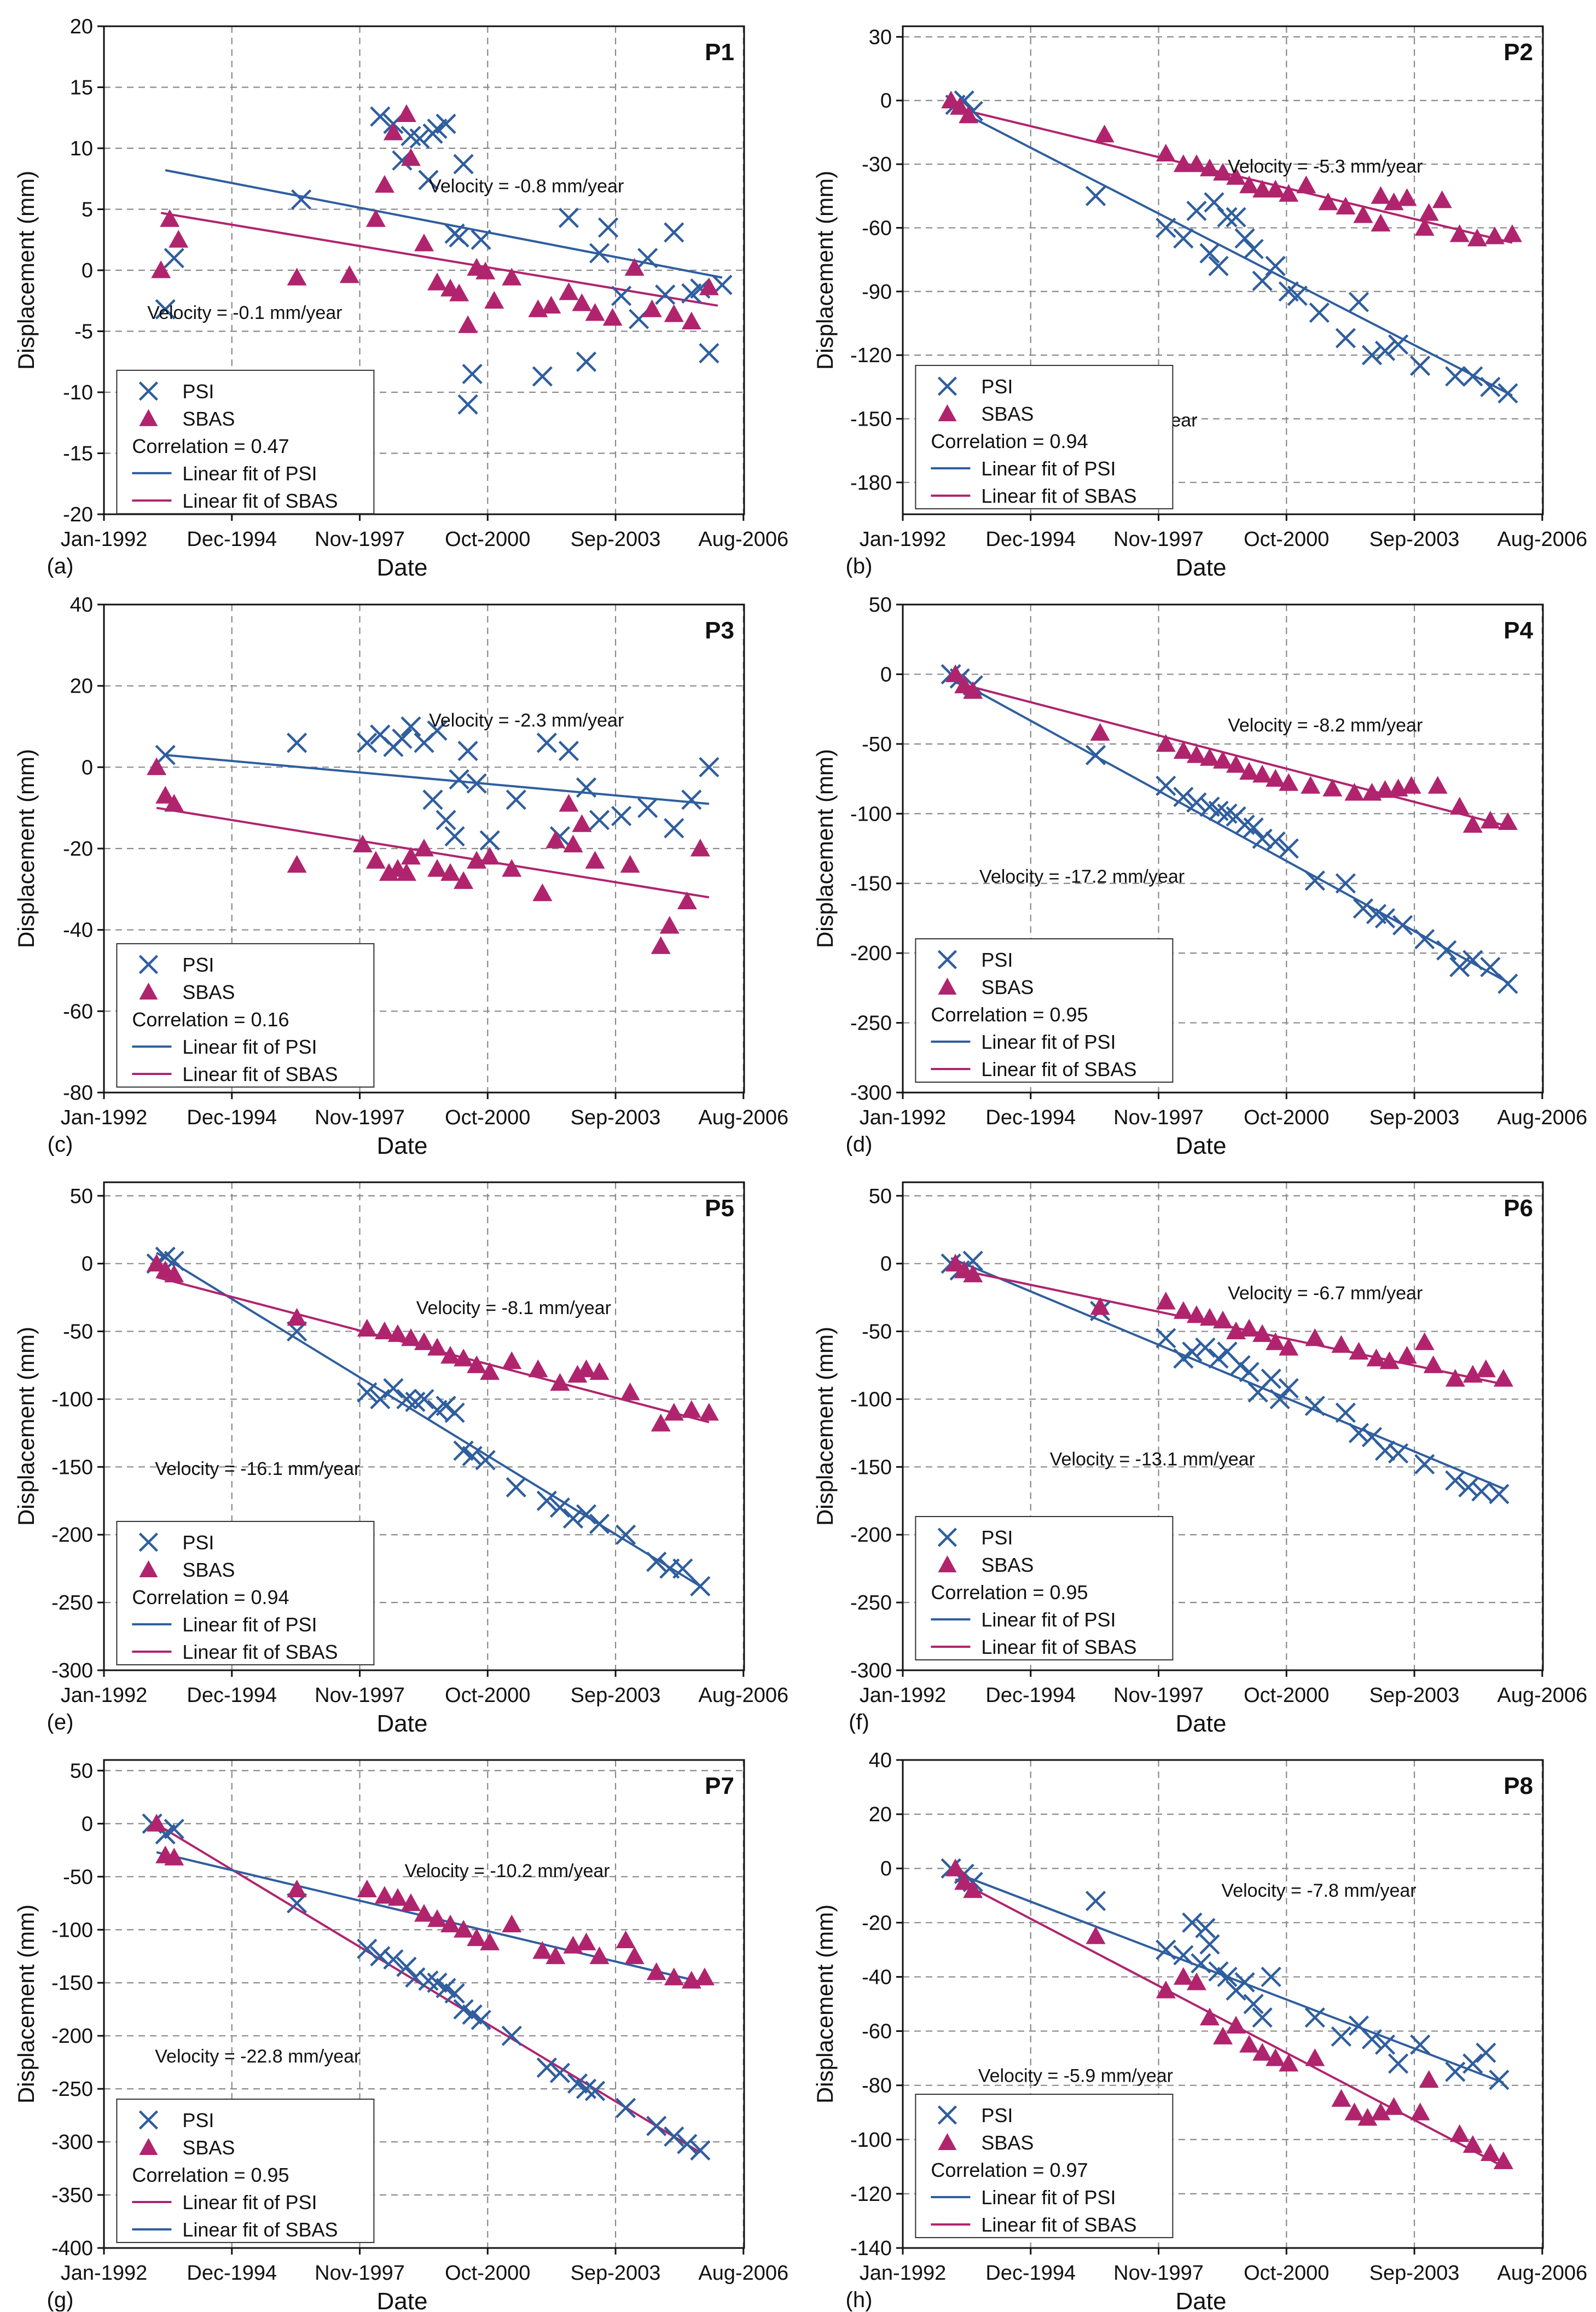 The image size is (1596, 2312). What do you see at coordinates (719, 1208) in the screenshot?
I see `point-title: P5` at bounding box center [719, 1208].